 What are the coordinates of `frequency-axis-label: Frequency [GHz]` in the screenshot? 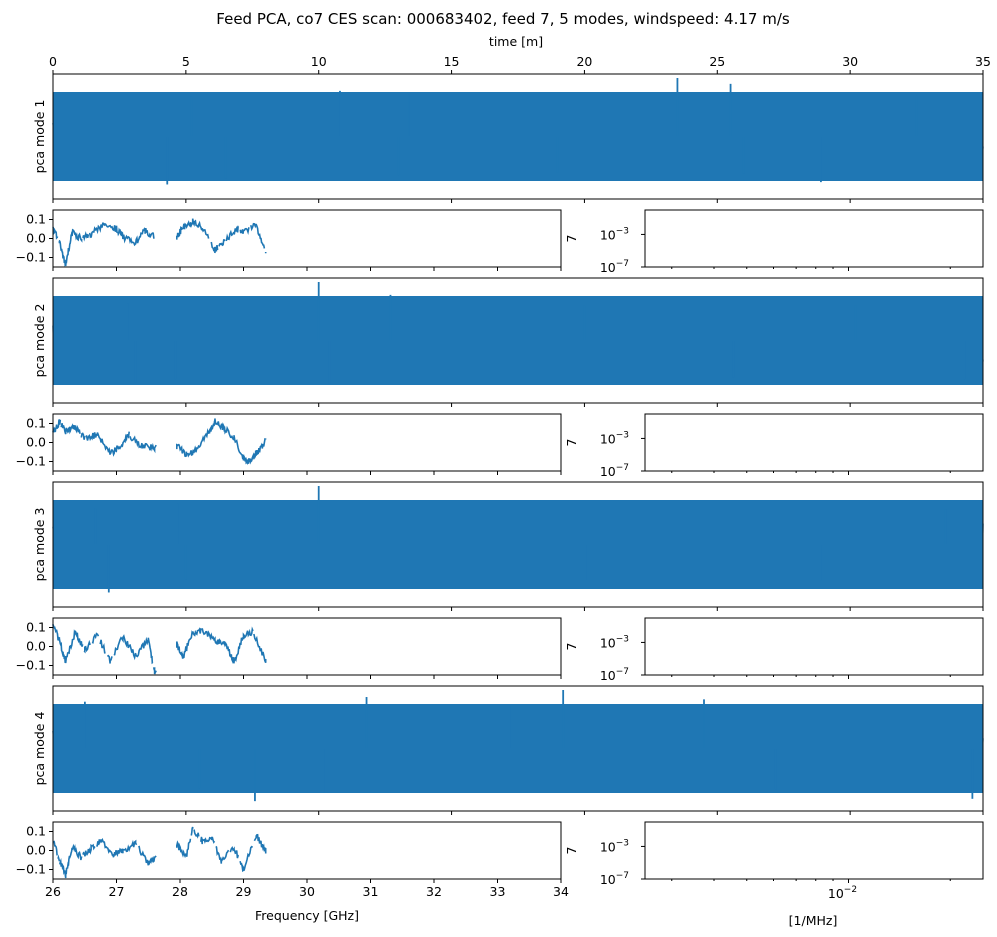 It's located at (307, 915).